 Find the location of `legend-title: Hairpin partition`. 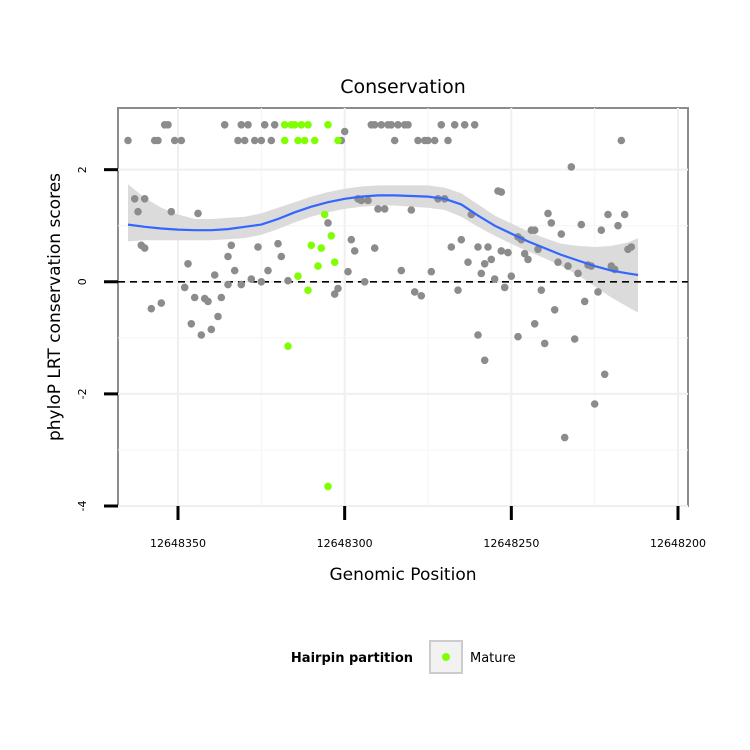

legend-title: Hairpin partition is located at coordinates (352, 658).